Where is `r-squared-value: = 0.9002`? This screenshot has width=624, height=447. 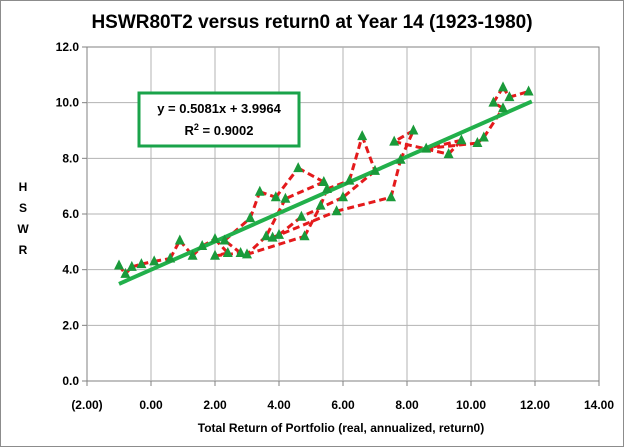
r-squared-value: = 0.9002 is located at coordinates (226, 130).